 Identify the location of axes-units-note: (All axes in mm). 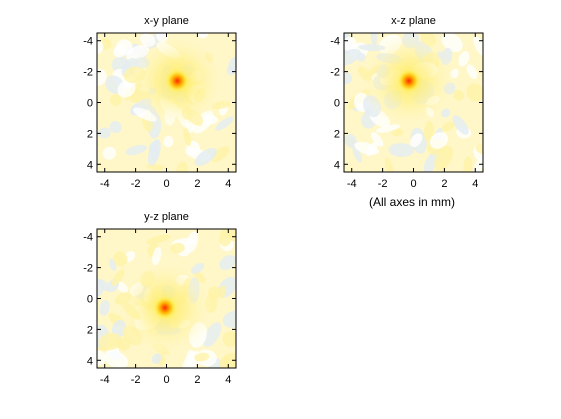
(412, 202).